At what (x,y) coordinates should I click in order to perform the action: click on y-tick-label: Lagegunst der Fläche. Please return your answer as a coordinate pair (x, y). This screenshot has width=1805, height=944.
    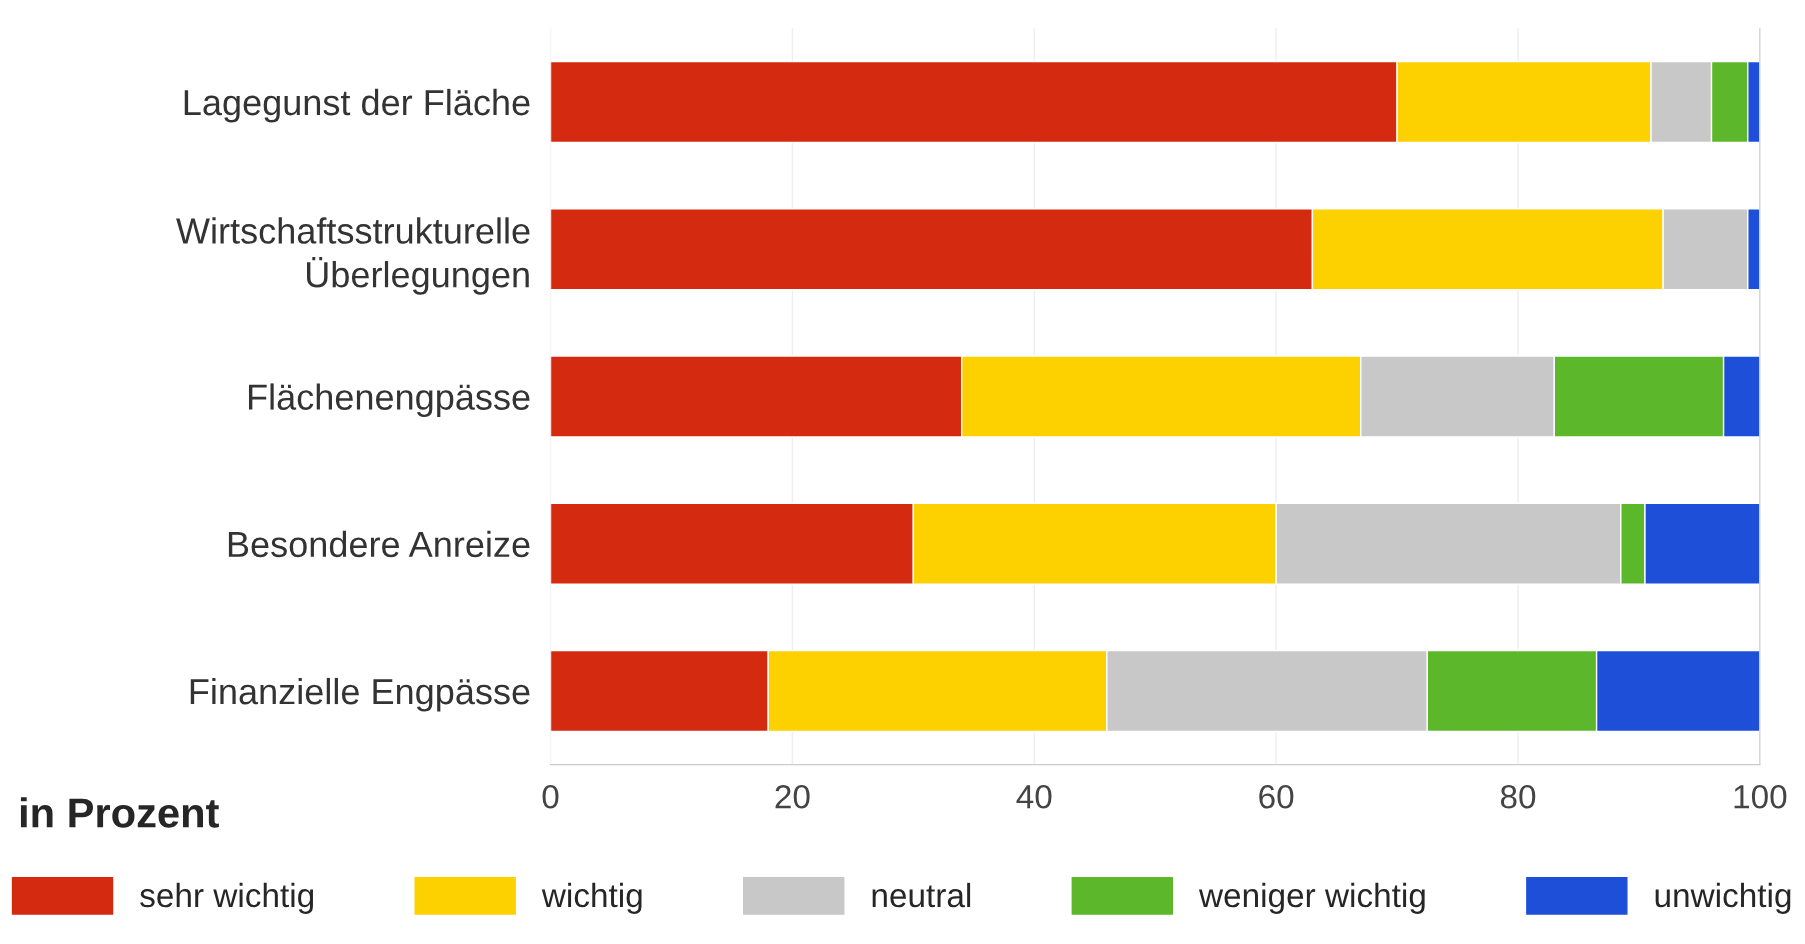
    Looking at the image, I should click on (357, 105).